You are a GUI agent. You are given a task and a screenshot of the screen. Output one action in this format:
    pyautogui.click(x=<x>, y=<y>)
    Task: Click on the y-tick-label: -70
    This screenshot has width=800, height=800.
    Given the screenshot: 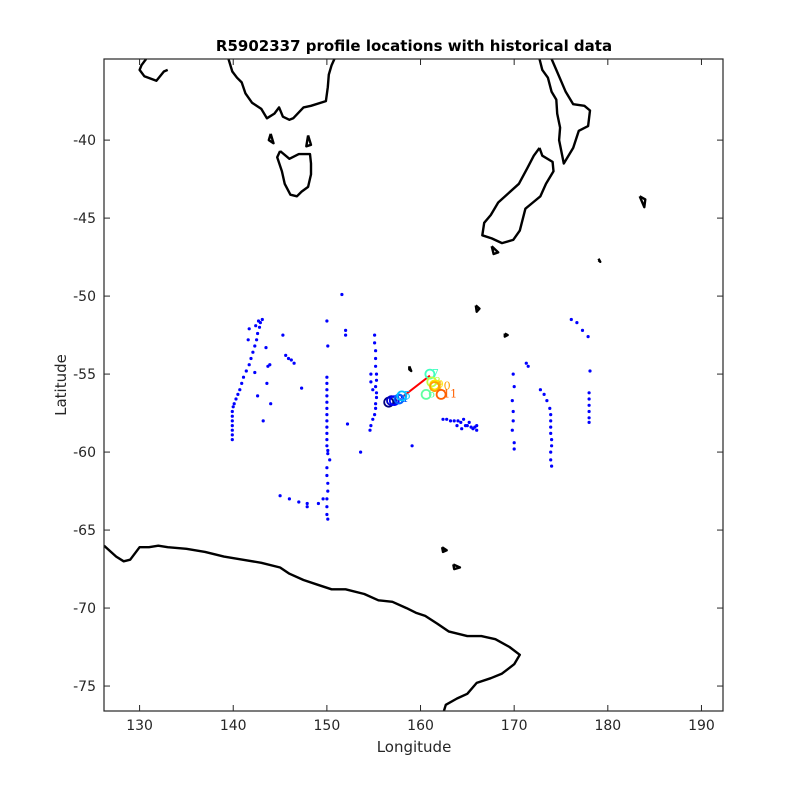 What is the action you would take?
    pyautogui.click(x=84, y=609)
    